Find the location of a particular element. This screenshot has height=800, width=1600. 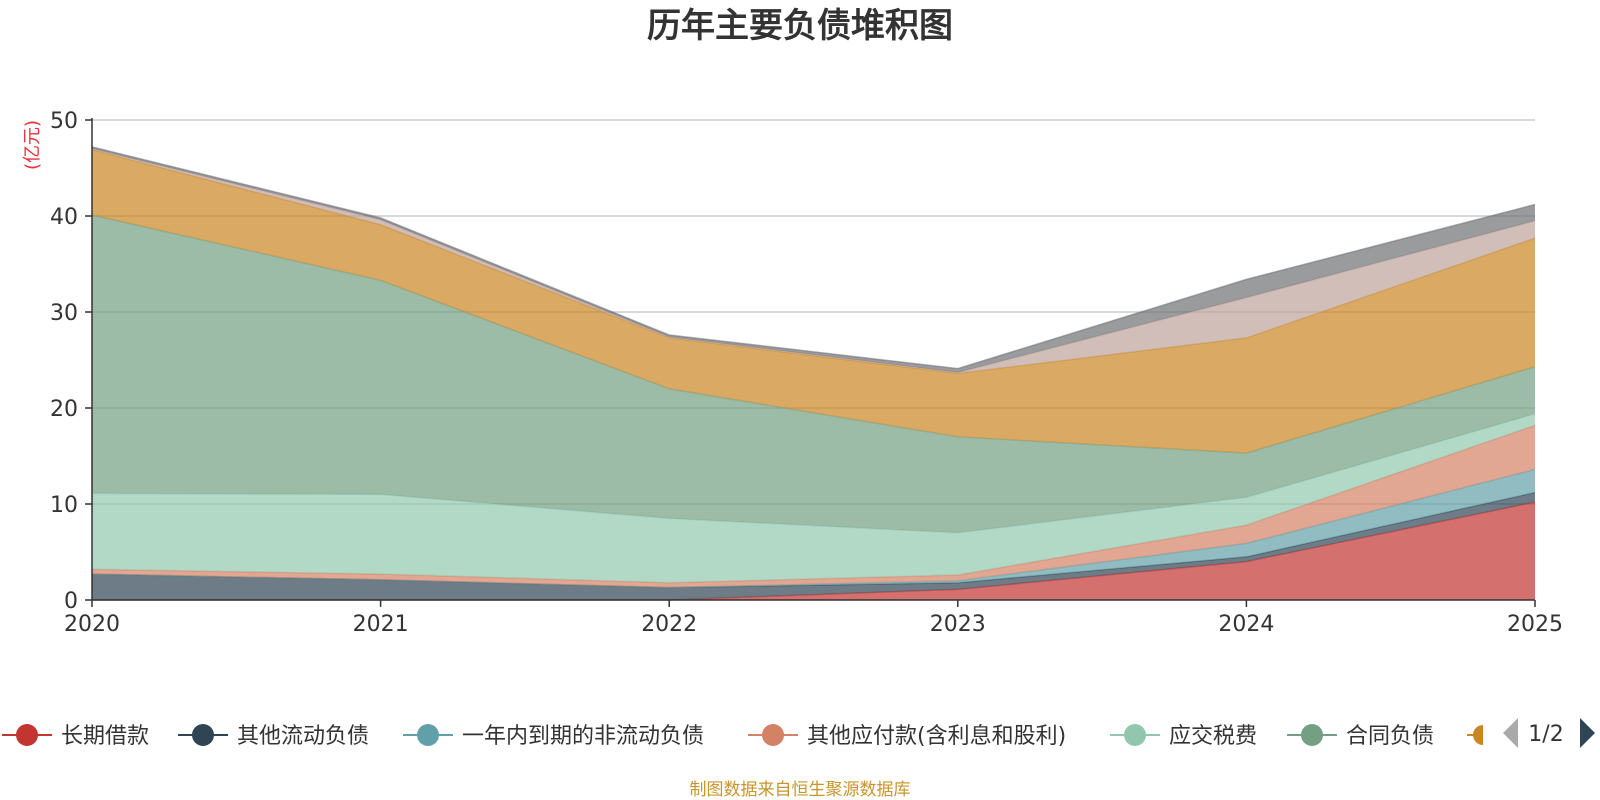

legend-label-1: 长期借款 is located at coordinates (105, 736).